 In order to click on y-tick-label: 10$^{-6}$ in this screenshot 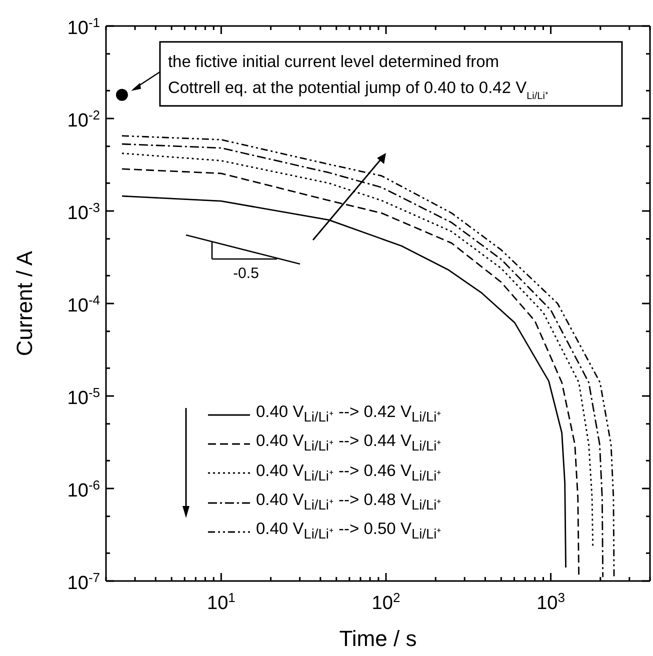, I will do `click(83, 489)`.